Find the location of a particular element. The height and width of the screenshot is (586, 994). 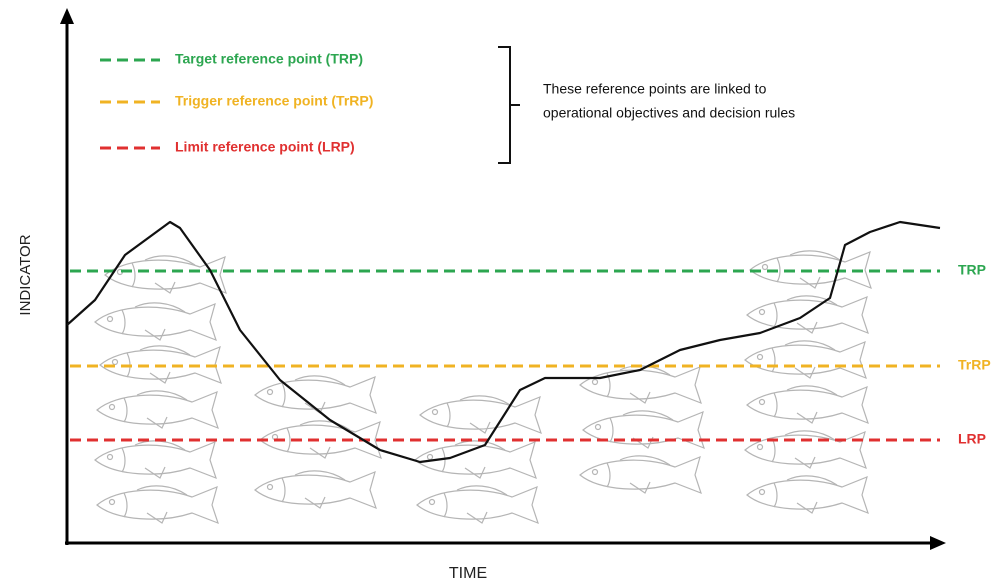

legend is located at coordinates (130, 104).